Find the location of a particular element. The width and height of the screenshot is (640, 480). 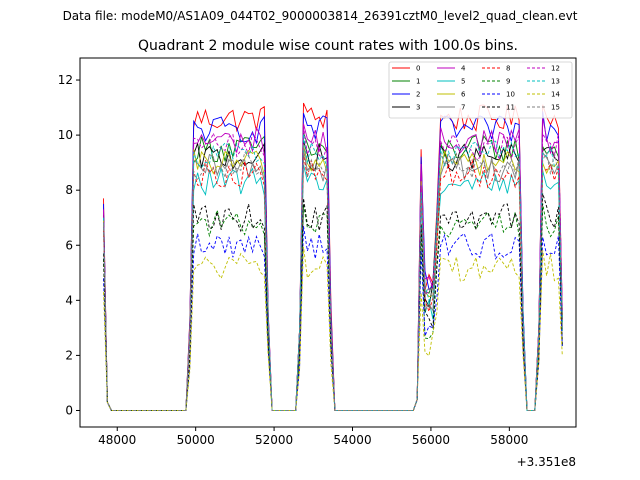

x-tick-label: 56000 is located at coordinates (431, 440).